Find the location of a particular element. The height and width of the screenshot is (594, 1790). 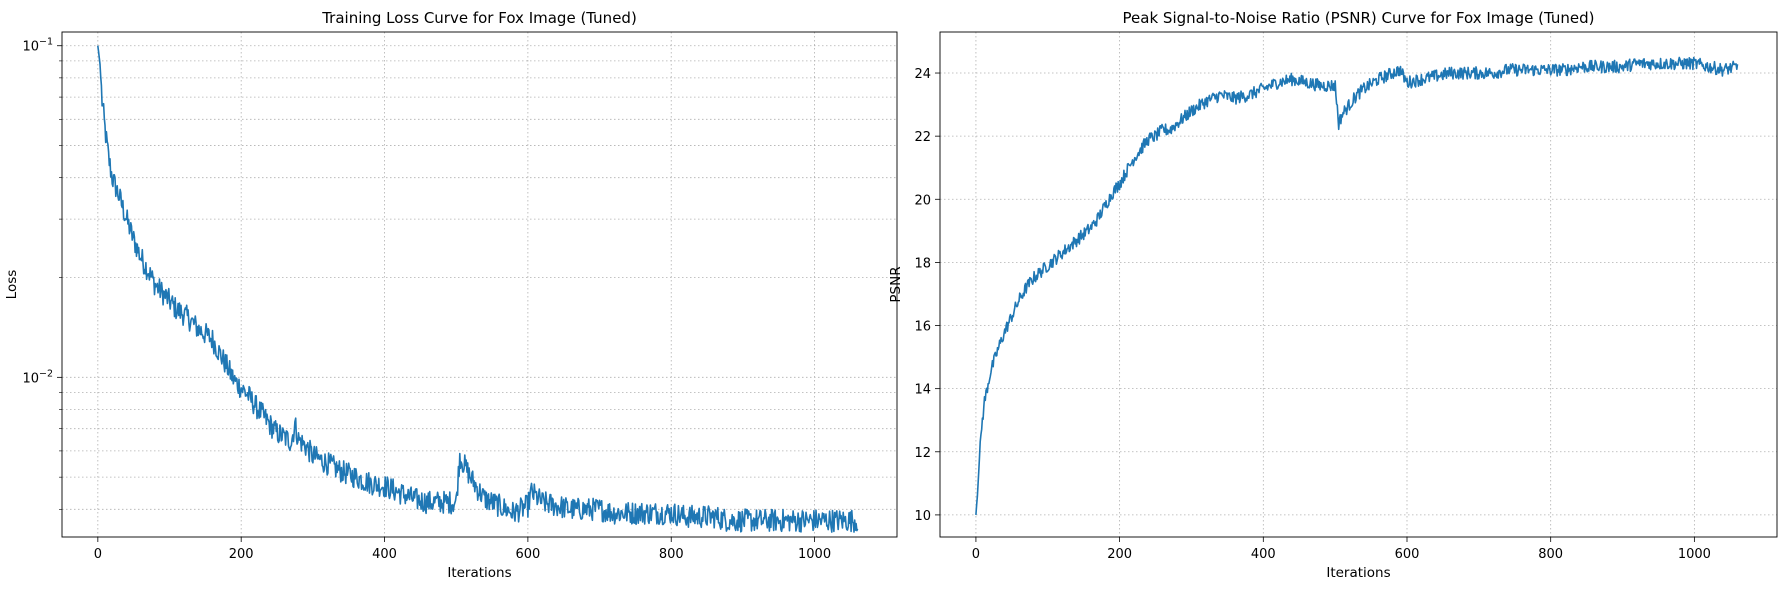

y-axis-label: Loss is located at coordinates (12, 285).